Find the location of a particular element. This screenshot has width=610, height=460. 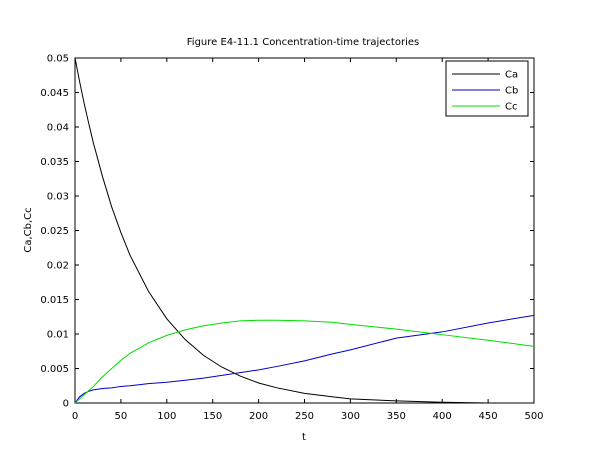

y-tick-label: 0.04 is located at coordinates (58, 128).